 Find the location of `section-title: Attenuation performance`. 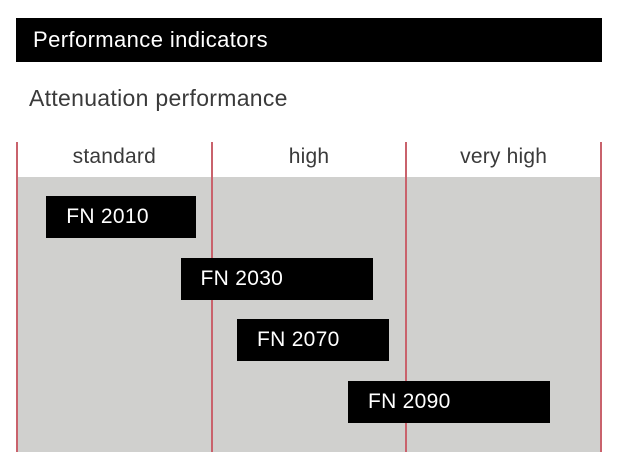

section-title: Attenuation performance is located at coordinates (158, 98).